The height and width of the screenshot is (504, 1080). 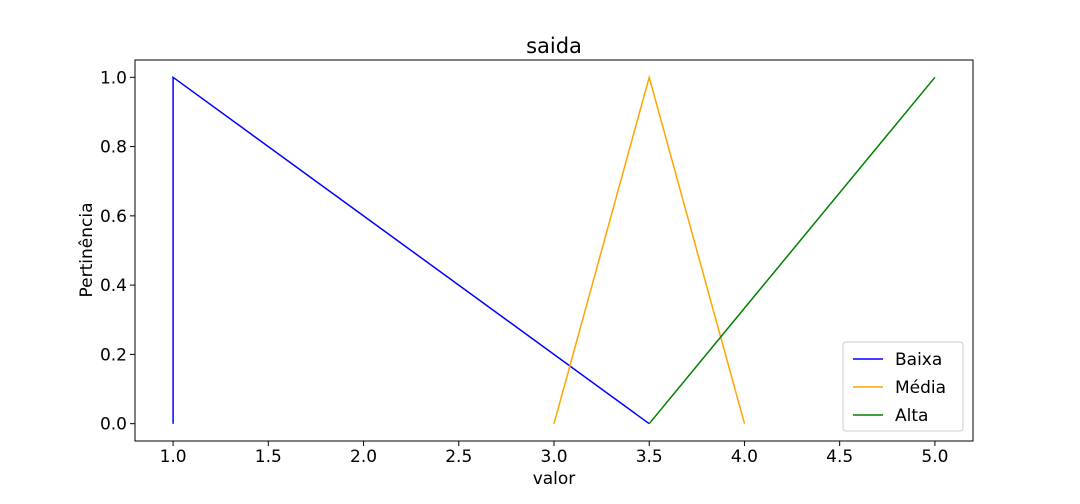 I want to click on y-tick-label: 0.0, so click(x=113, y=425).